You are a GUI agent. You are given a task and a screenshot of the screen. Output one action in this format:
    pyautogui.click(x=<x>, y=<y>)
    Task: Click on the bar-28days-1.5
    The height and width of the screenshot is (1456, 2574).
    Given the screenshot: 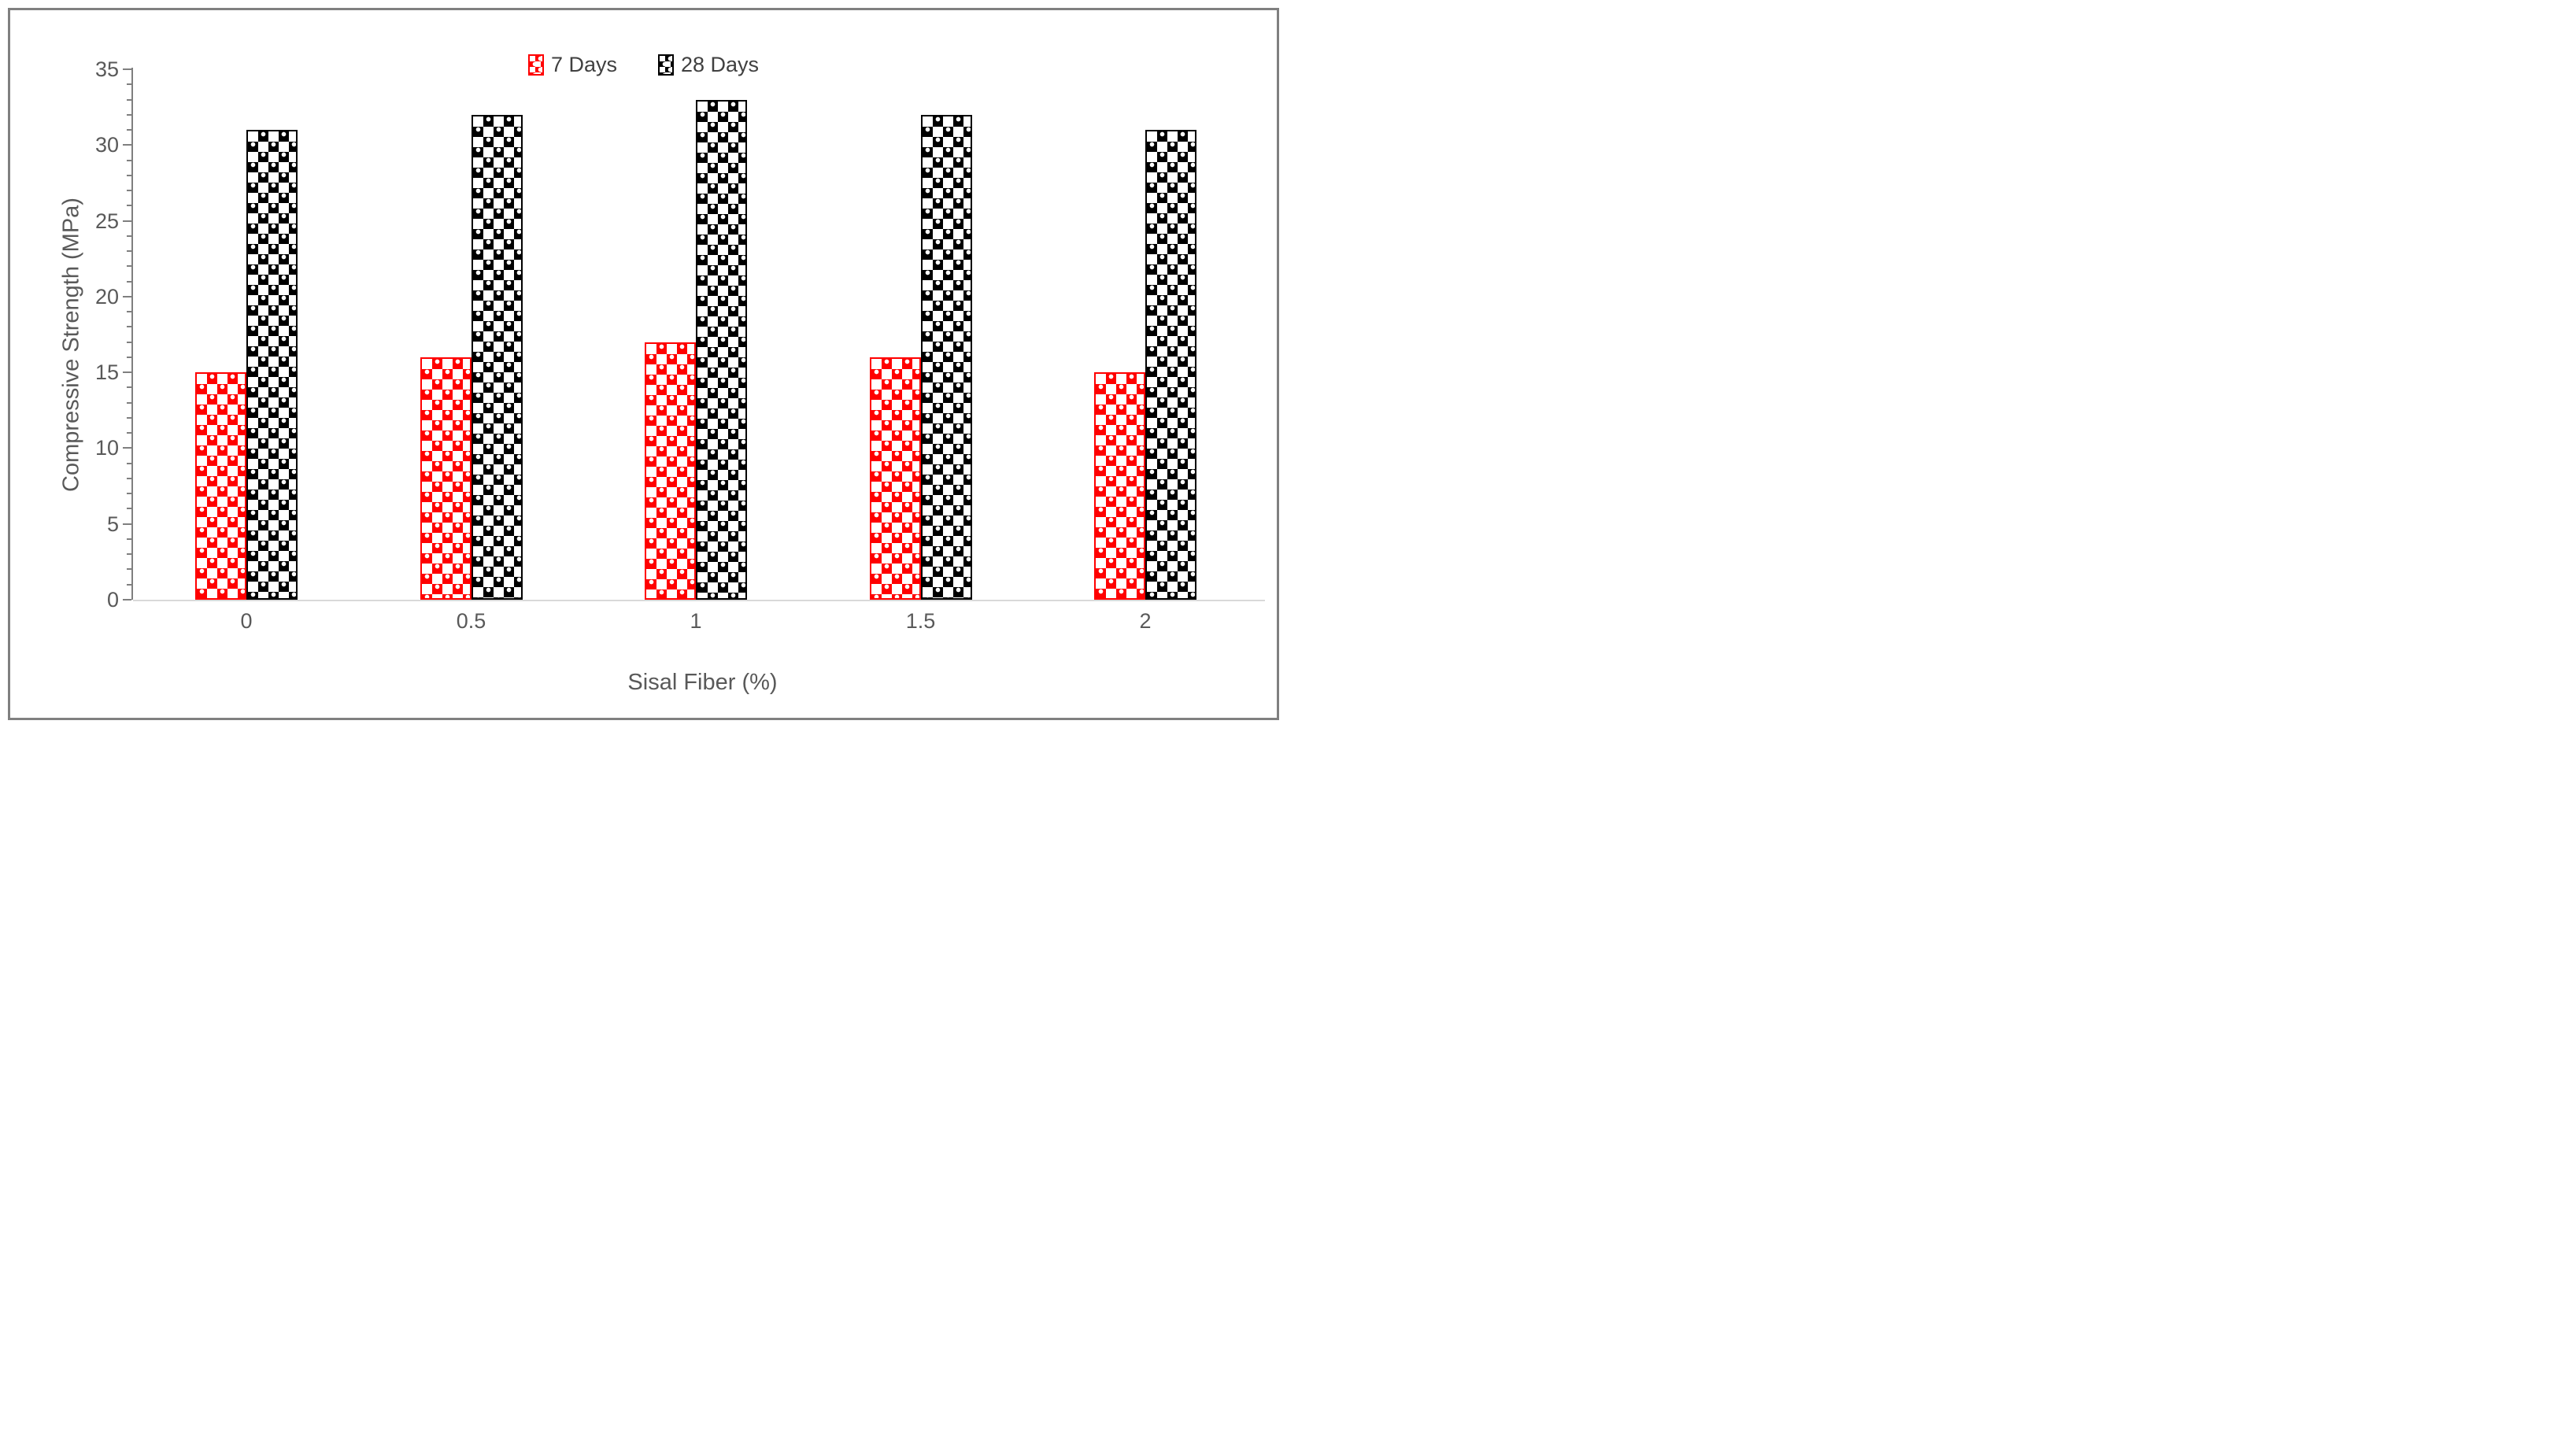 What is the action you would take?
    pyautogui.click(x=946, y=357)
    